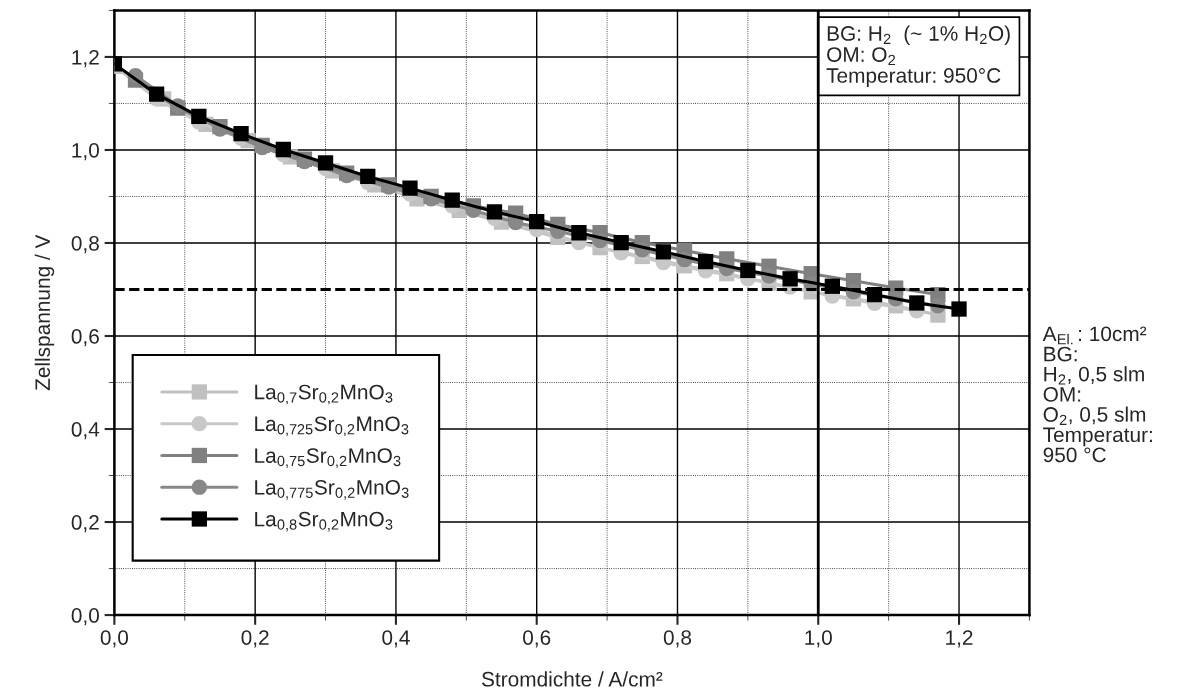  I want to click on x-tick-label: 0,6, so click(537, 639).